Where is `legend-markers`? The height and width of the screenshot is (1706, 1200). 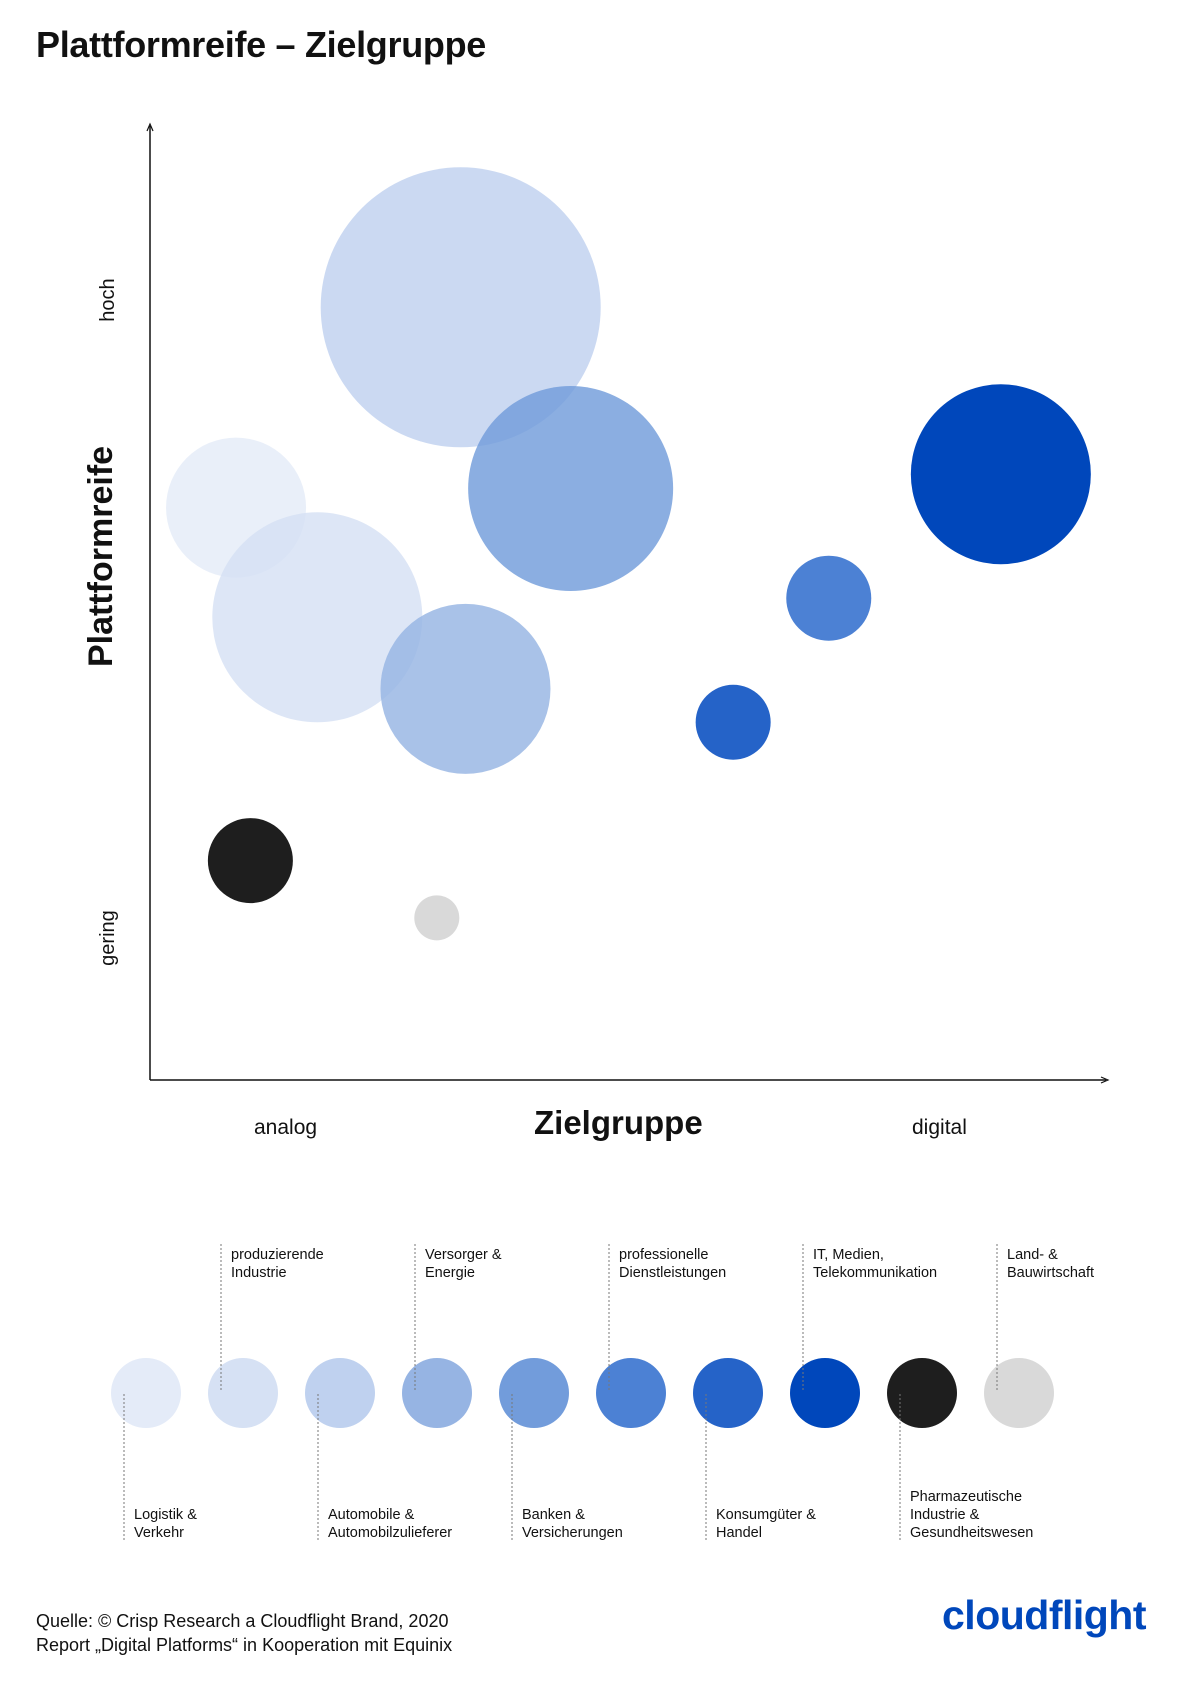
legend-markers is located at coordinates (582, 1393).